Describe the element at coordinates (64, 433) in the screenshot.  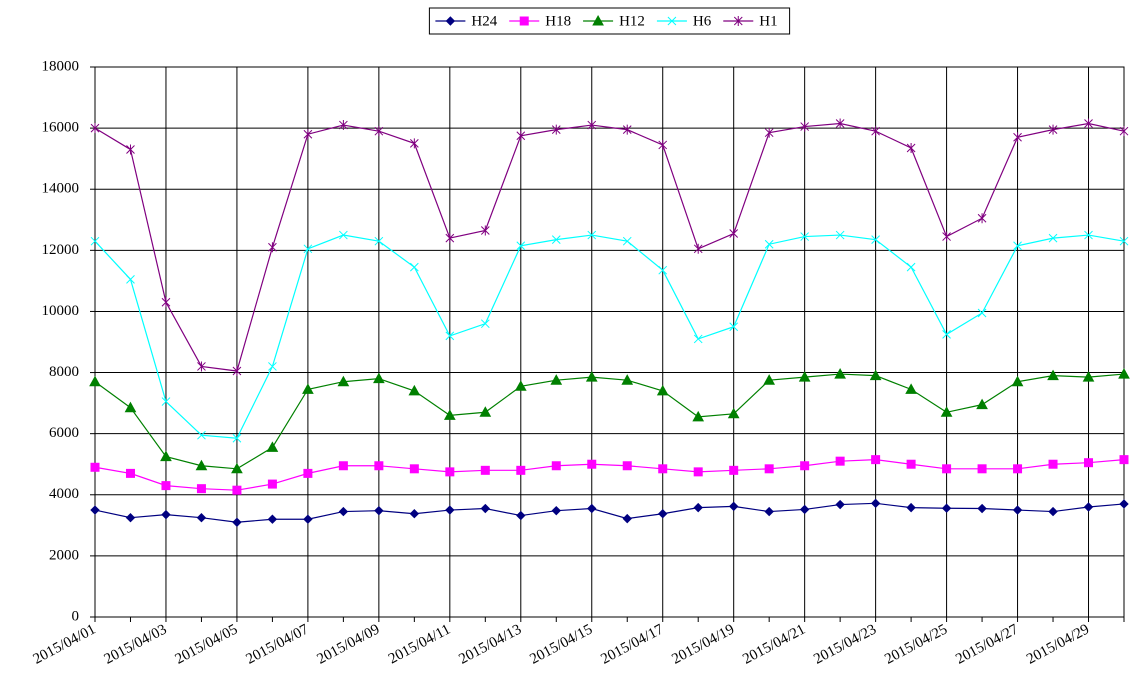
I see `y-tick-label: 6000` at that location.